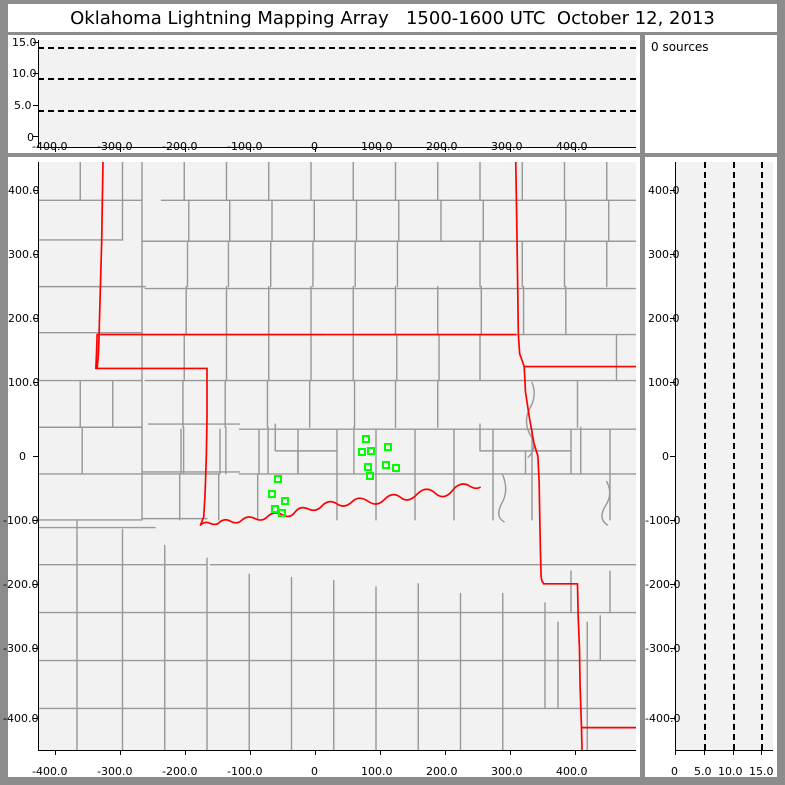  I want to click on map-ytick--400: -400.0, so click(21, 718).